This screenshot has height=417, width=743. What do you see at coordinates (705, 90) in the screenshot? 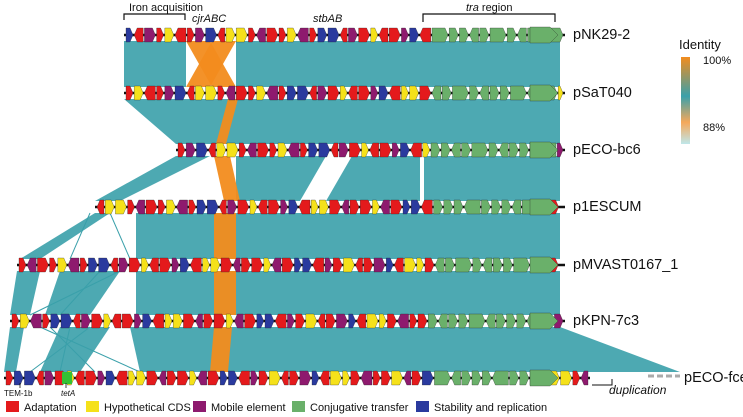
I see `identity-scale: Identity 100% 88%` at bounding box center [705, 90].